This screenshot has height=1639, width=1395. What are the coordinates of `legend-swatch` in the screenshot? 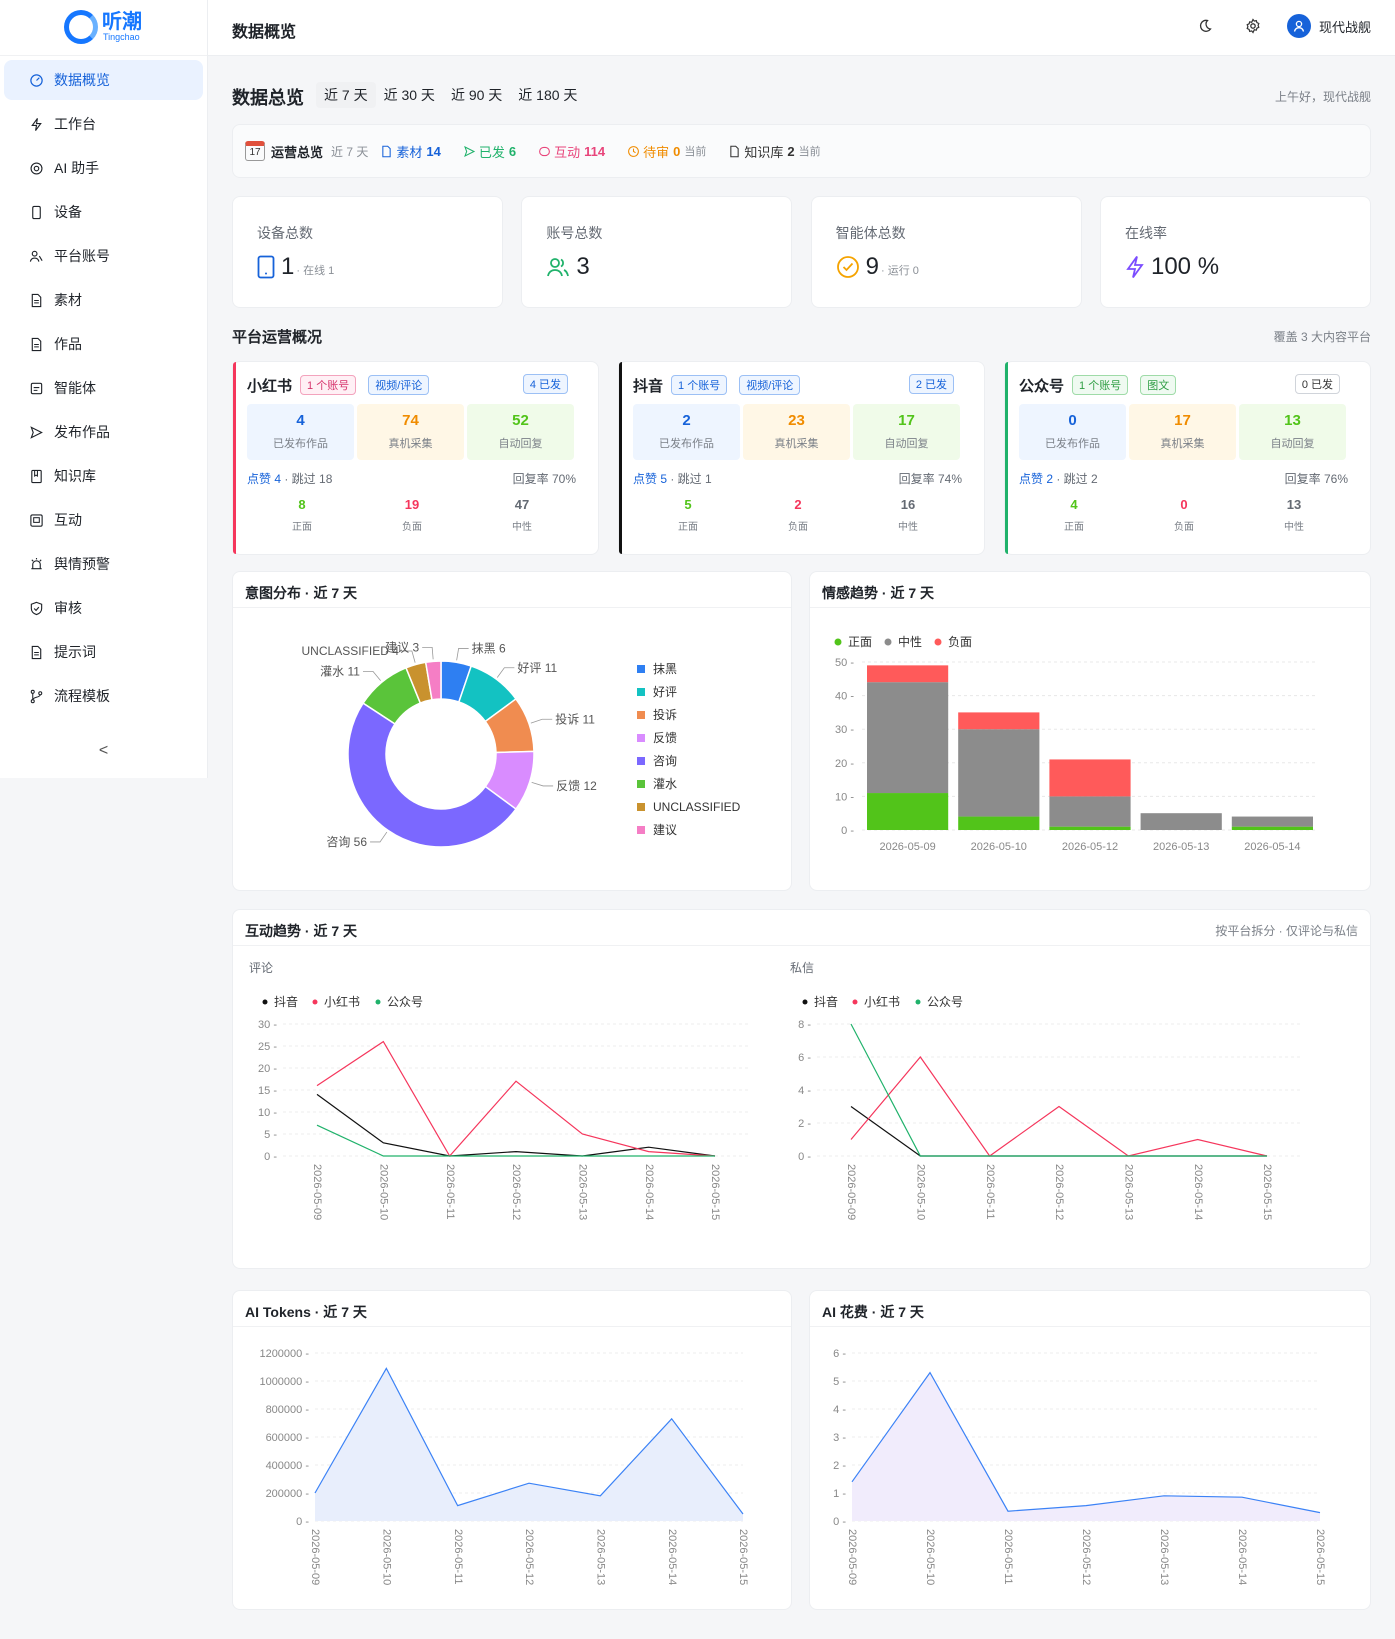 It's located at (641, 784).